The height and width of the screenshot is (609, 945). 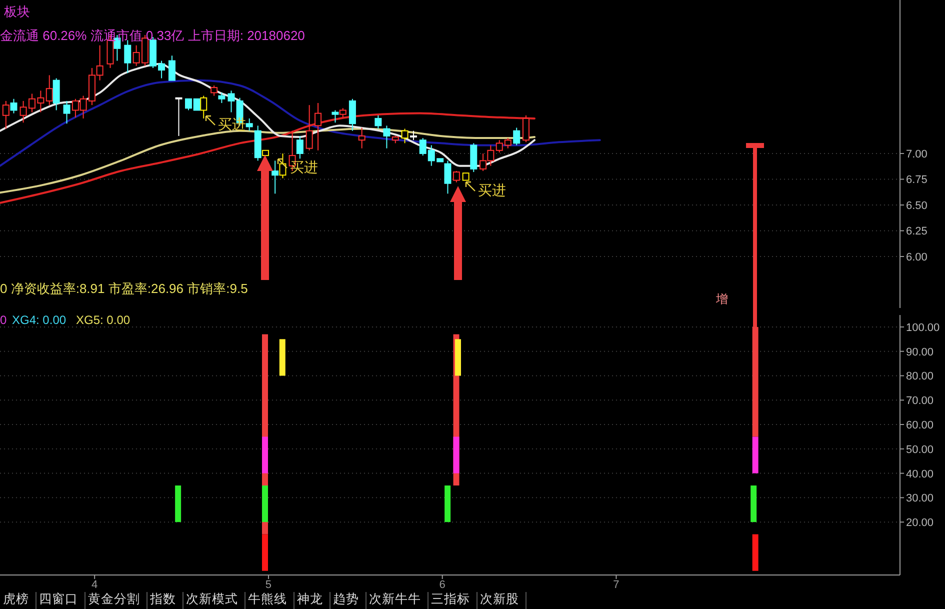 What do you see at coordinates (95, 585) in the screenshot?
I see `x-tick-label: 4` at bounding box center [95, 585].